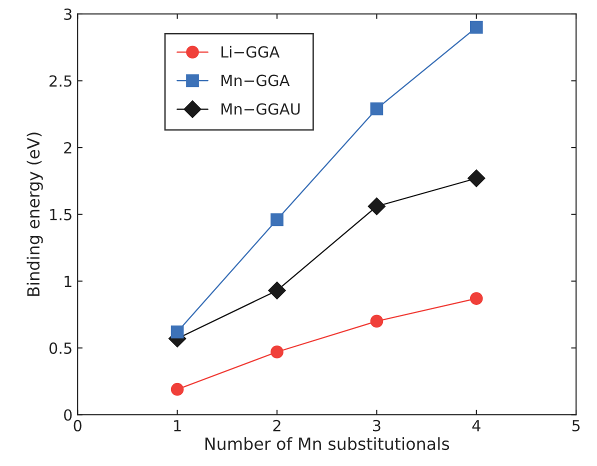  Describe the element at coordinates (256, 80) in the screenshot. I see `legend-label: Mn−GGA` at that location.